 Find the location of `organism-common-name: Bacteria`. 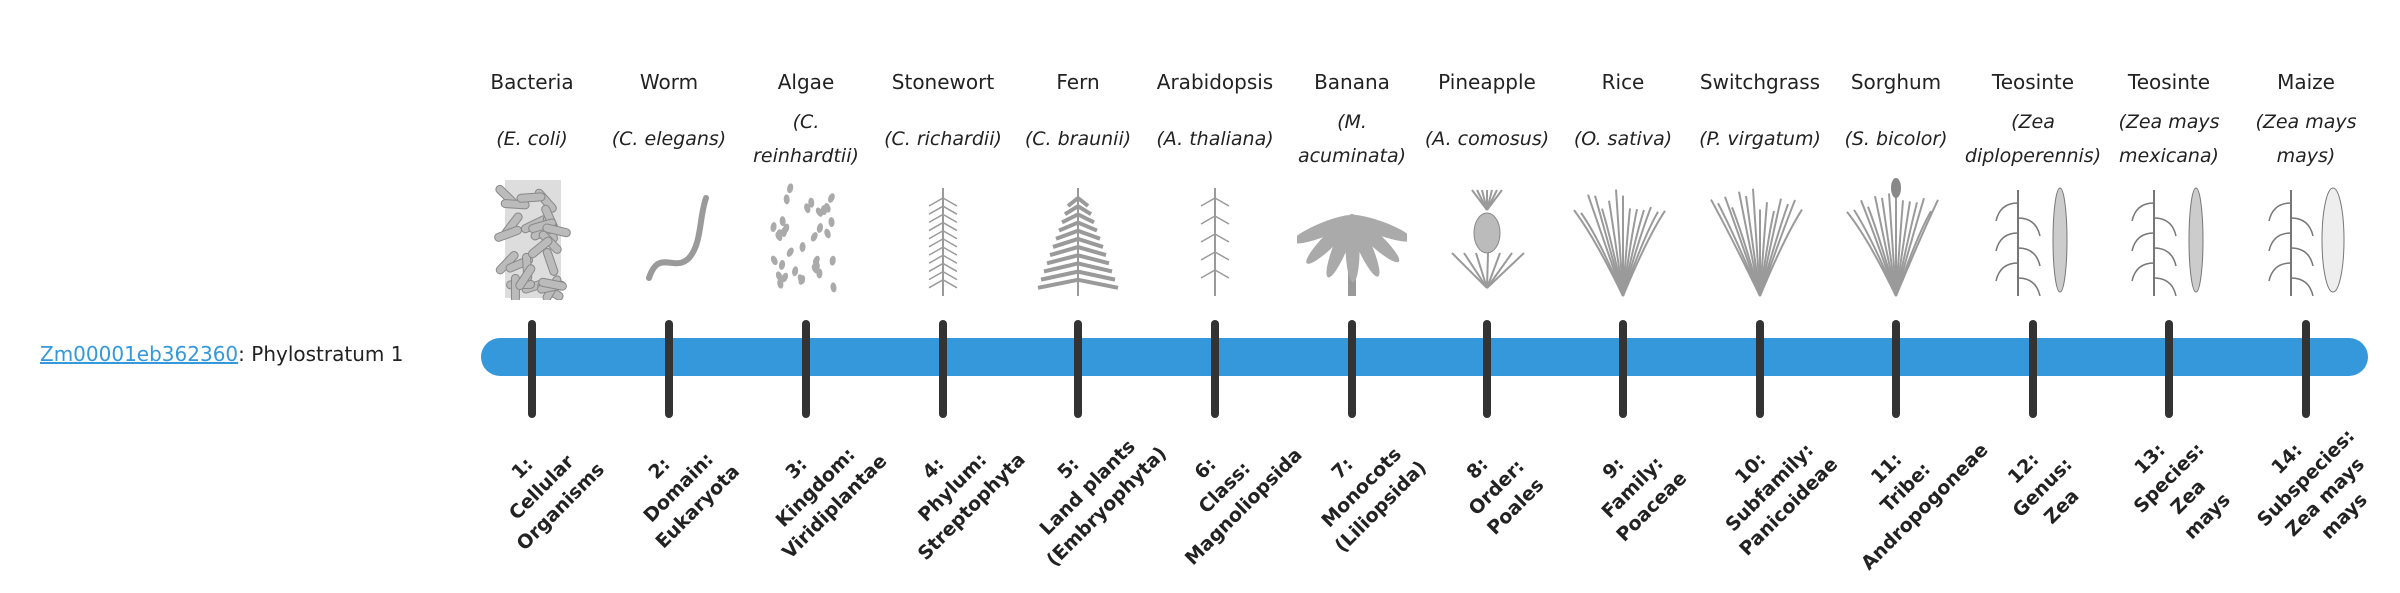

organism-common-name: Bacteria is located at coordinates (532, 82).